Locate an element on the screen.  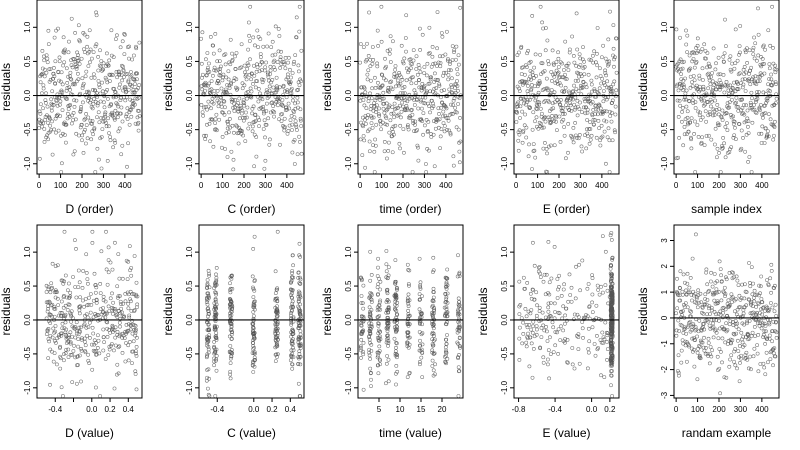
y-tick-label: -1.0 is located at coordinates (664, 163).